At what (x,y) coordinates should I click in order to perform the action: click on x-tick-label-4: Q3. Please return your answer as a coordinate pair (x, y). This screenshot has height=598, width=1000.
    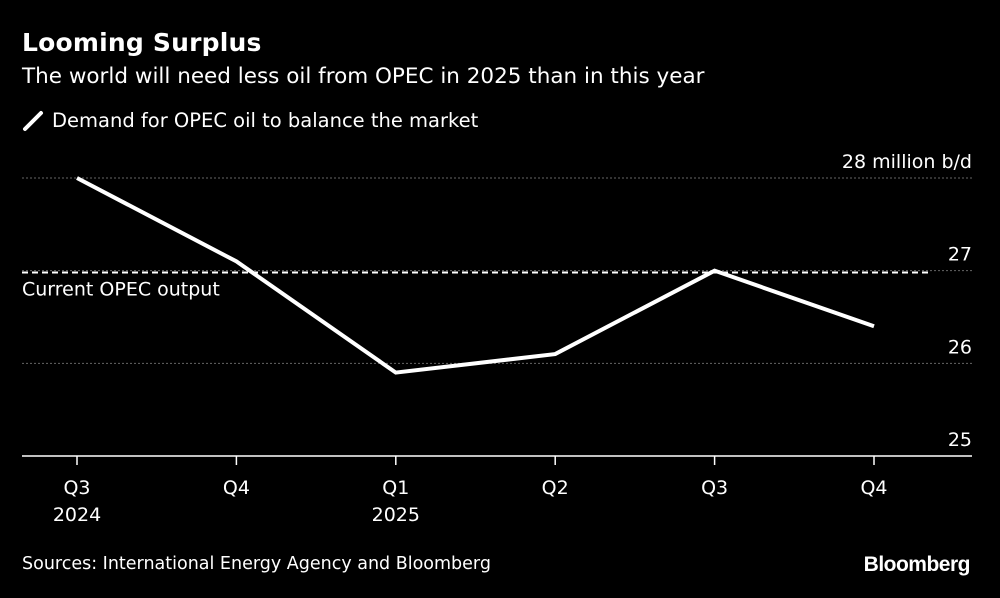
    Looking at the image, I should click on (714, 488).